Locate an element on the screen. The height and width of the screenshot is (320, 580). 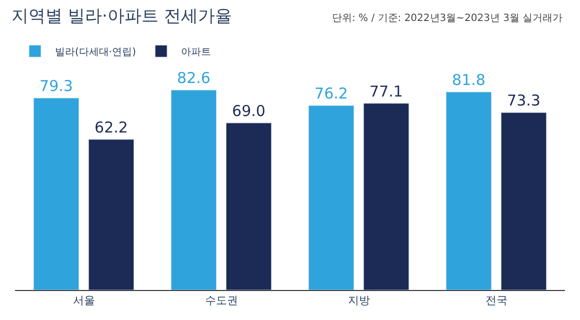
x-tick-label: 전국 is located at coordinates (496, 301).